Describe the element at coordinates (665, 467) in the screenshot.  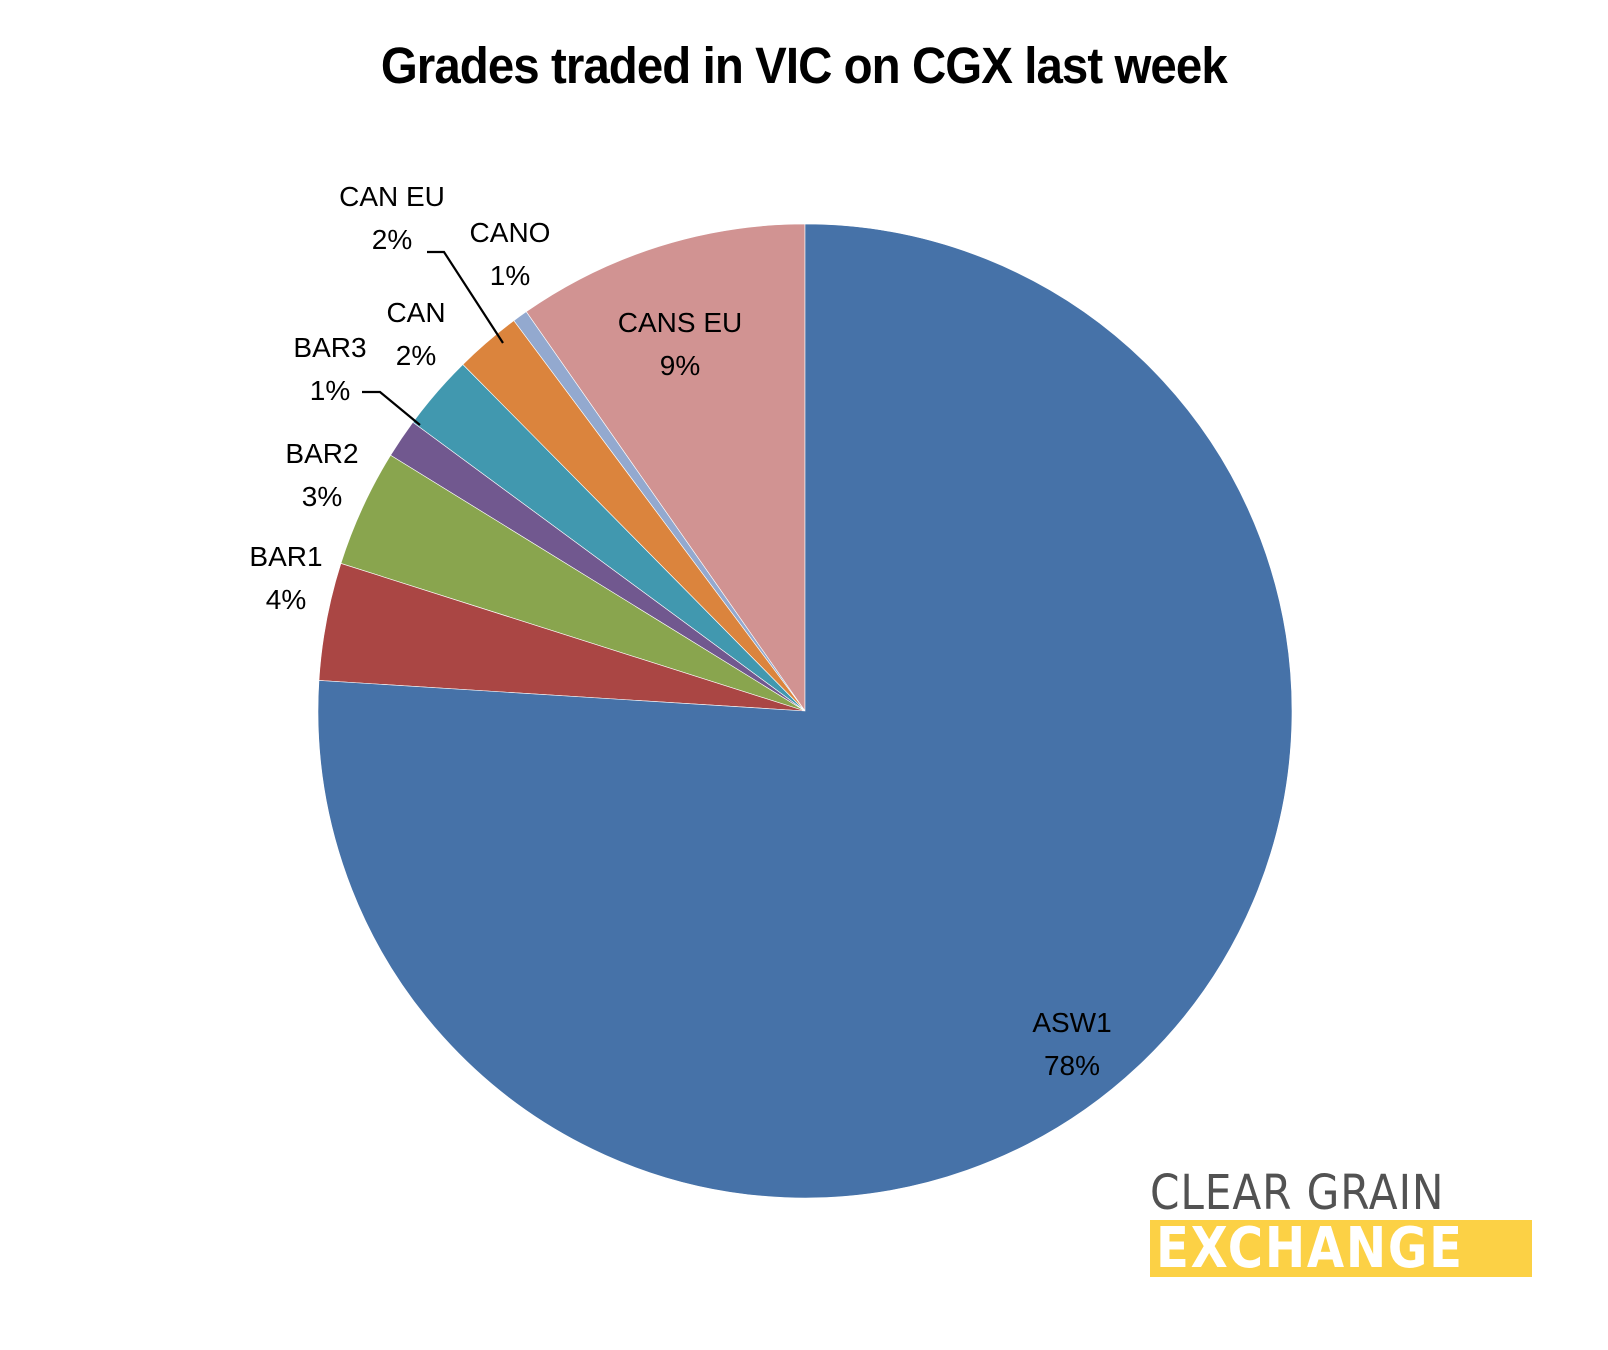
I see `pie-slice-cans-eu` at that location.